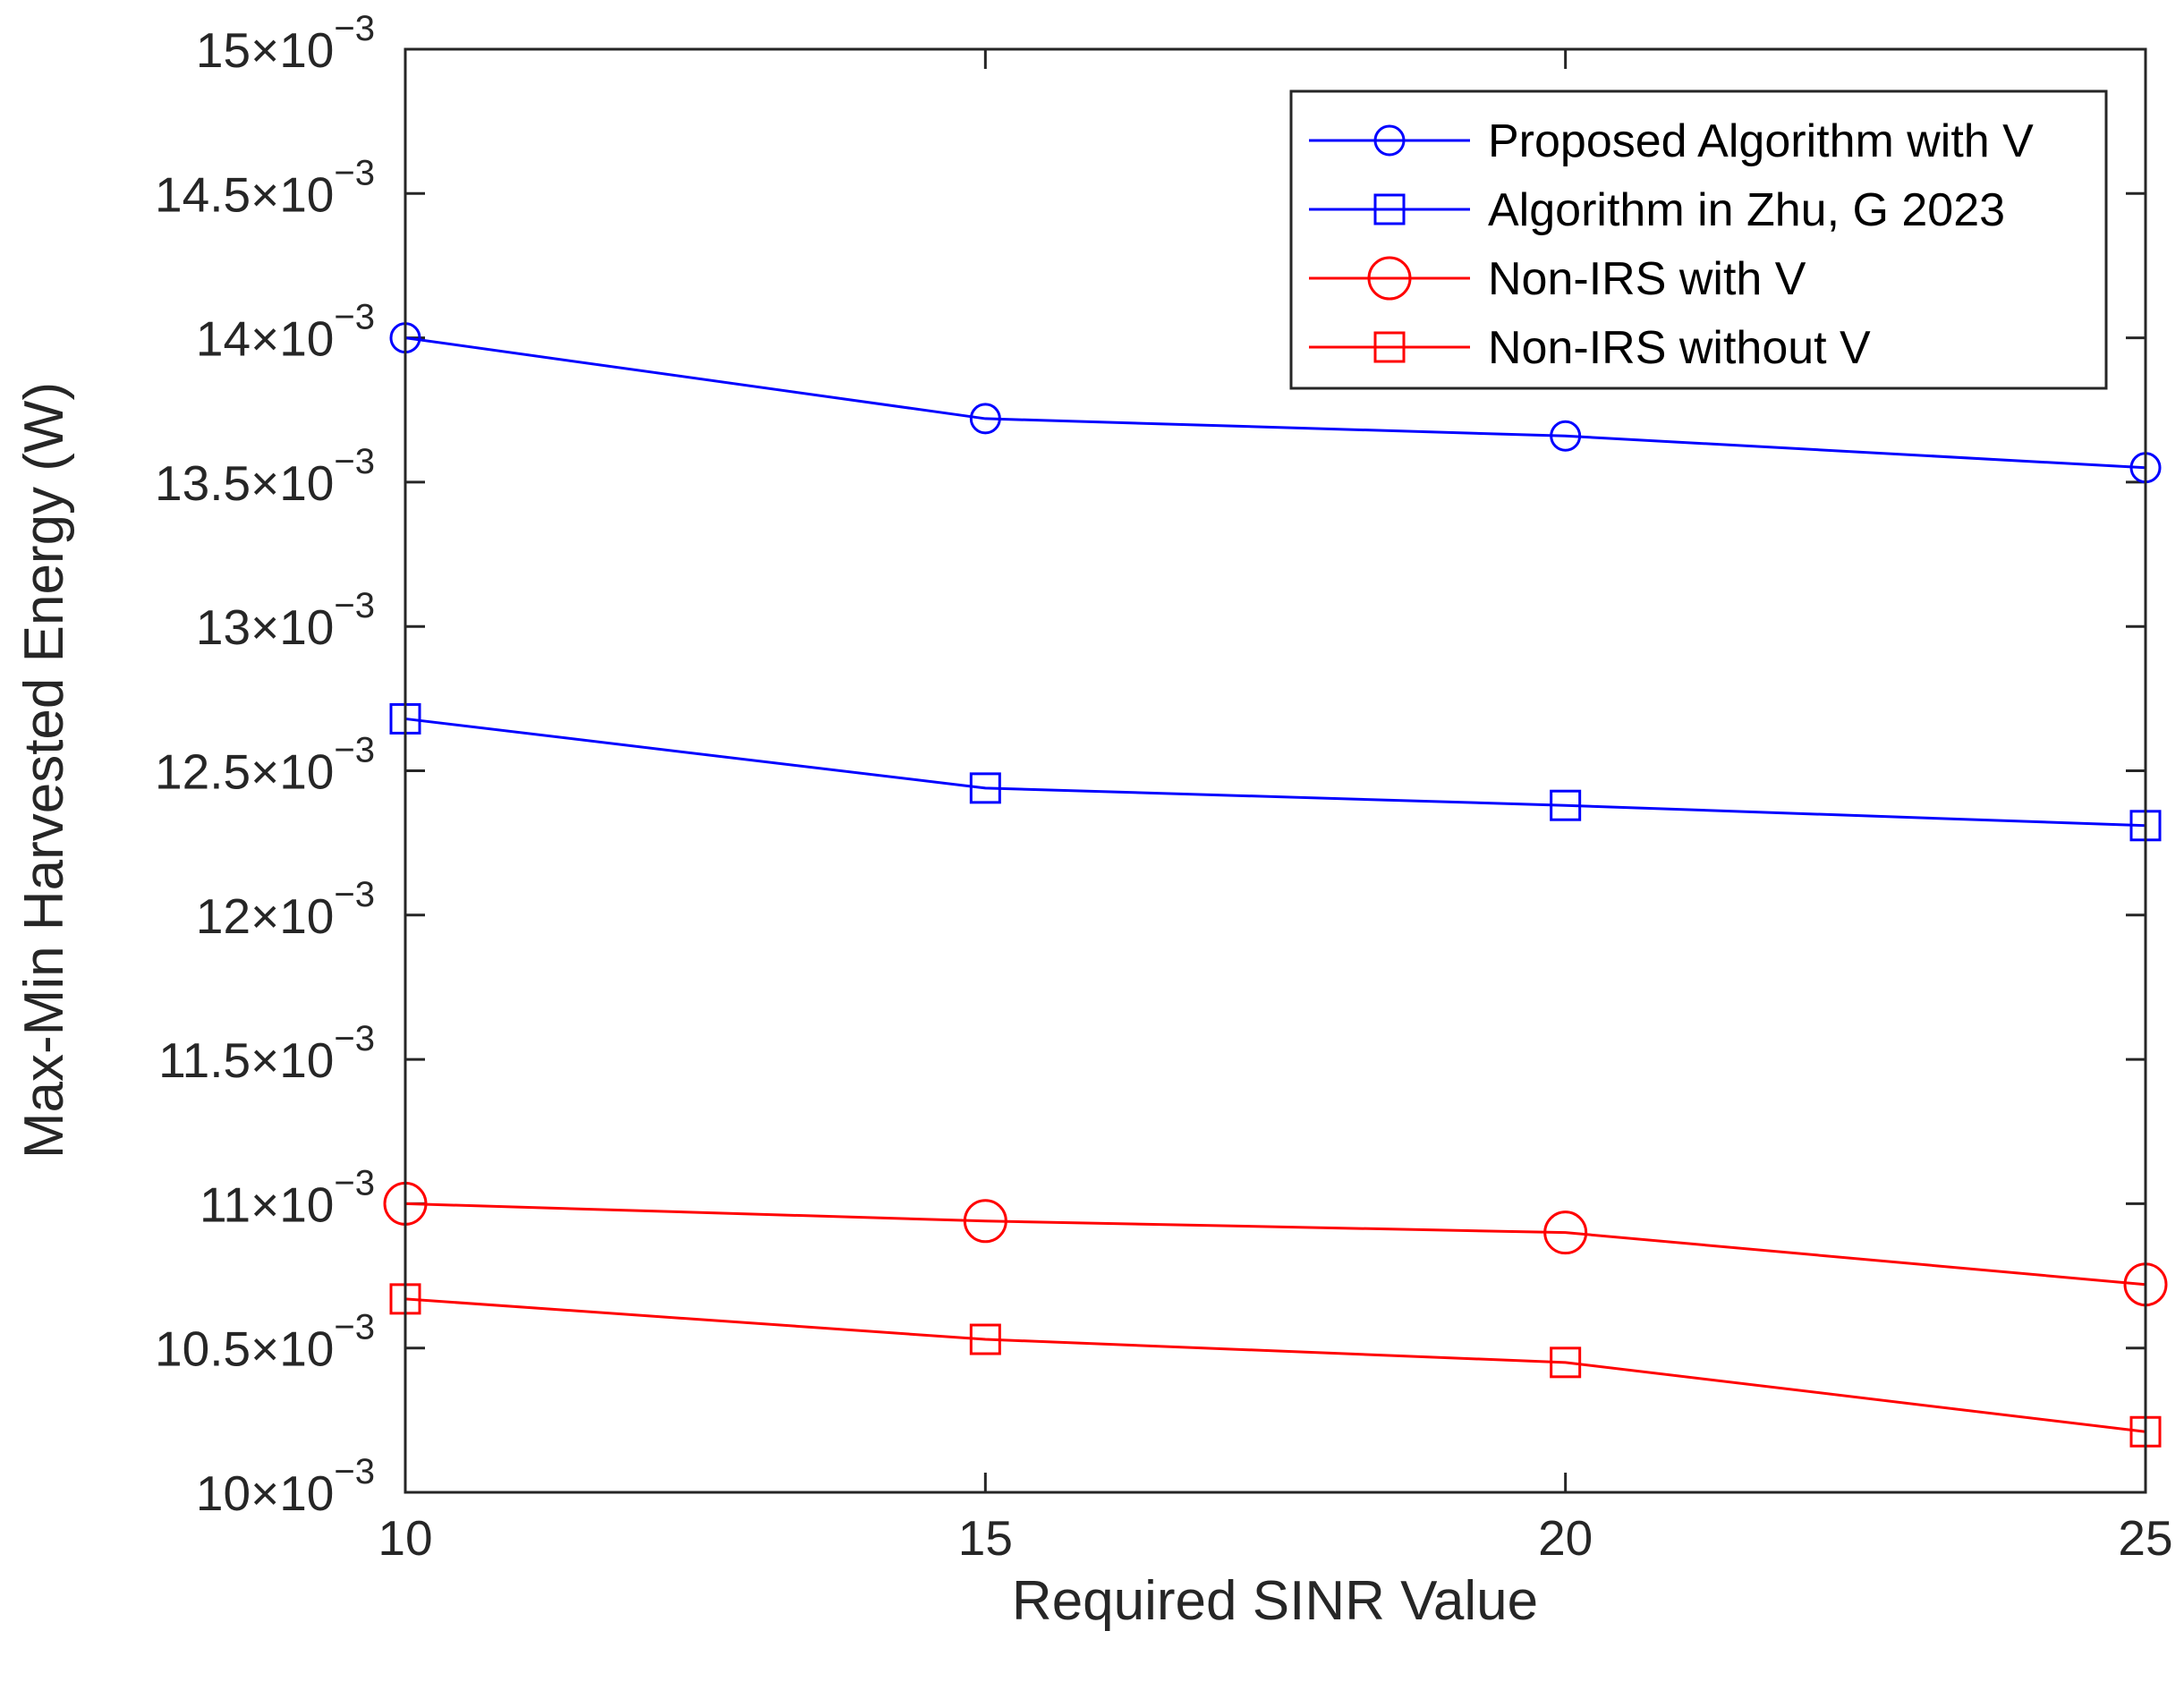 Image resolution: width=2184 pixels, height=1682 pixels. I want to click on y-tick-label: 14.5×10⁻³, so click(265, 187).